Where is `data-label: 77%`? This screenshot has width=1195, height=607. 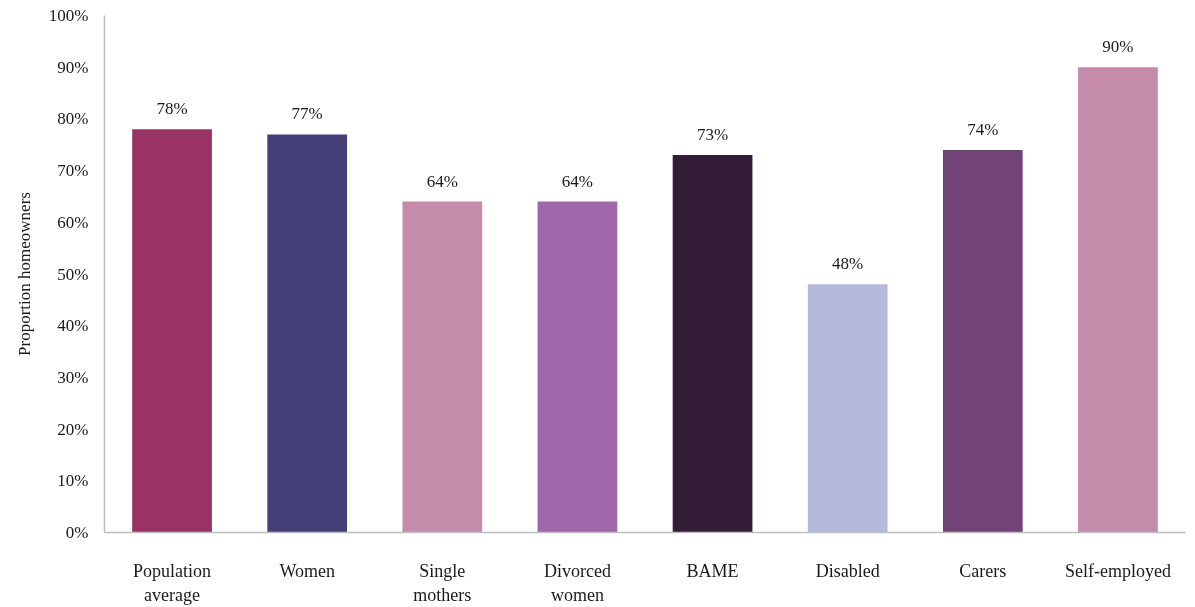
data-label: 77% is located at coordinates (307, 114).